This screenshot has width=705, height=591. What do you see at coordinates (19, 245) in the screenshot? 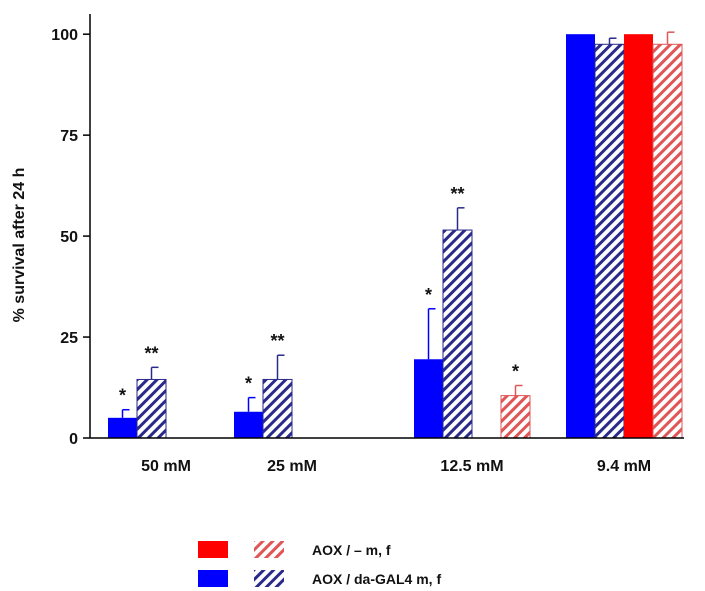
I see `y-axis-label: % survival after 24 h` at bounding box center [19, 245].